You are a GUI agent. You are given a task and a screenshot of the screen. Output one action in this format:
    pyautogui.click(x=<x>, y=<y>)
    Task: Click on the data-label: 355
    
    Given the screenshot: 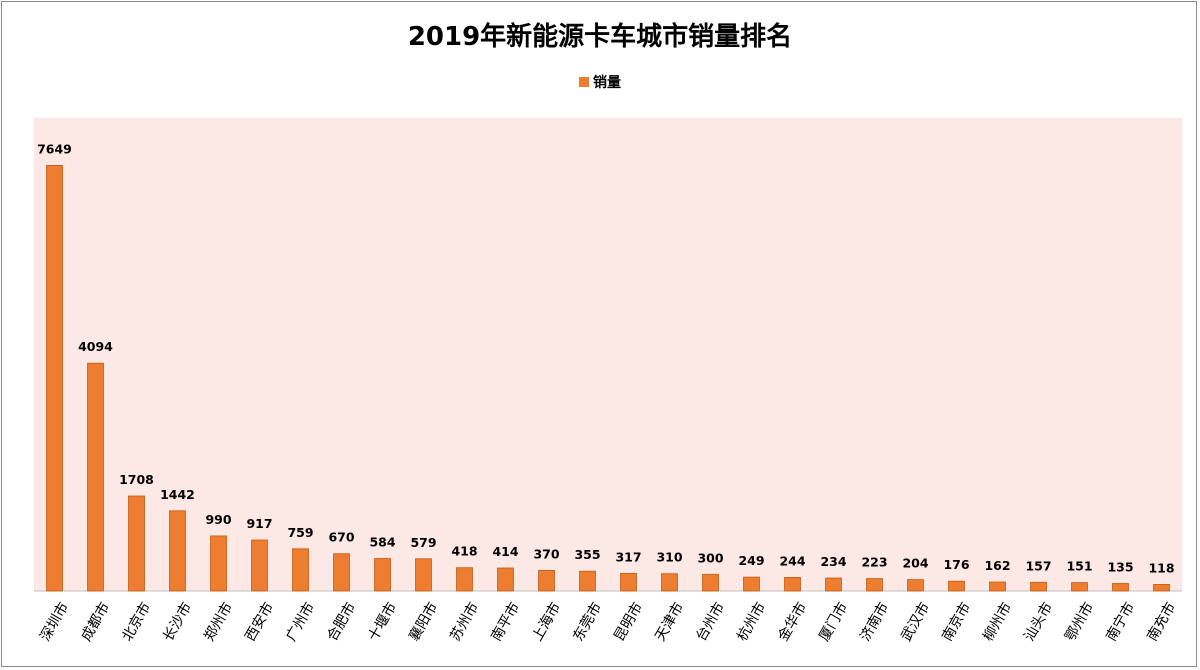 What is the action you would take?
    pyautogui.click(x=587, y=554)
    